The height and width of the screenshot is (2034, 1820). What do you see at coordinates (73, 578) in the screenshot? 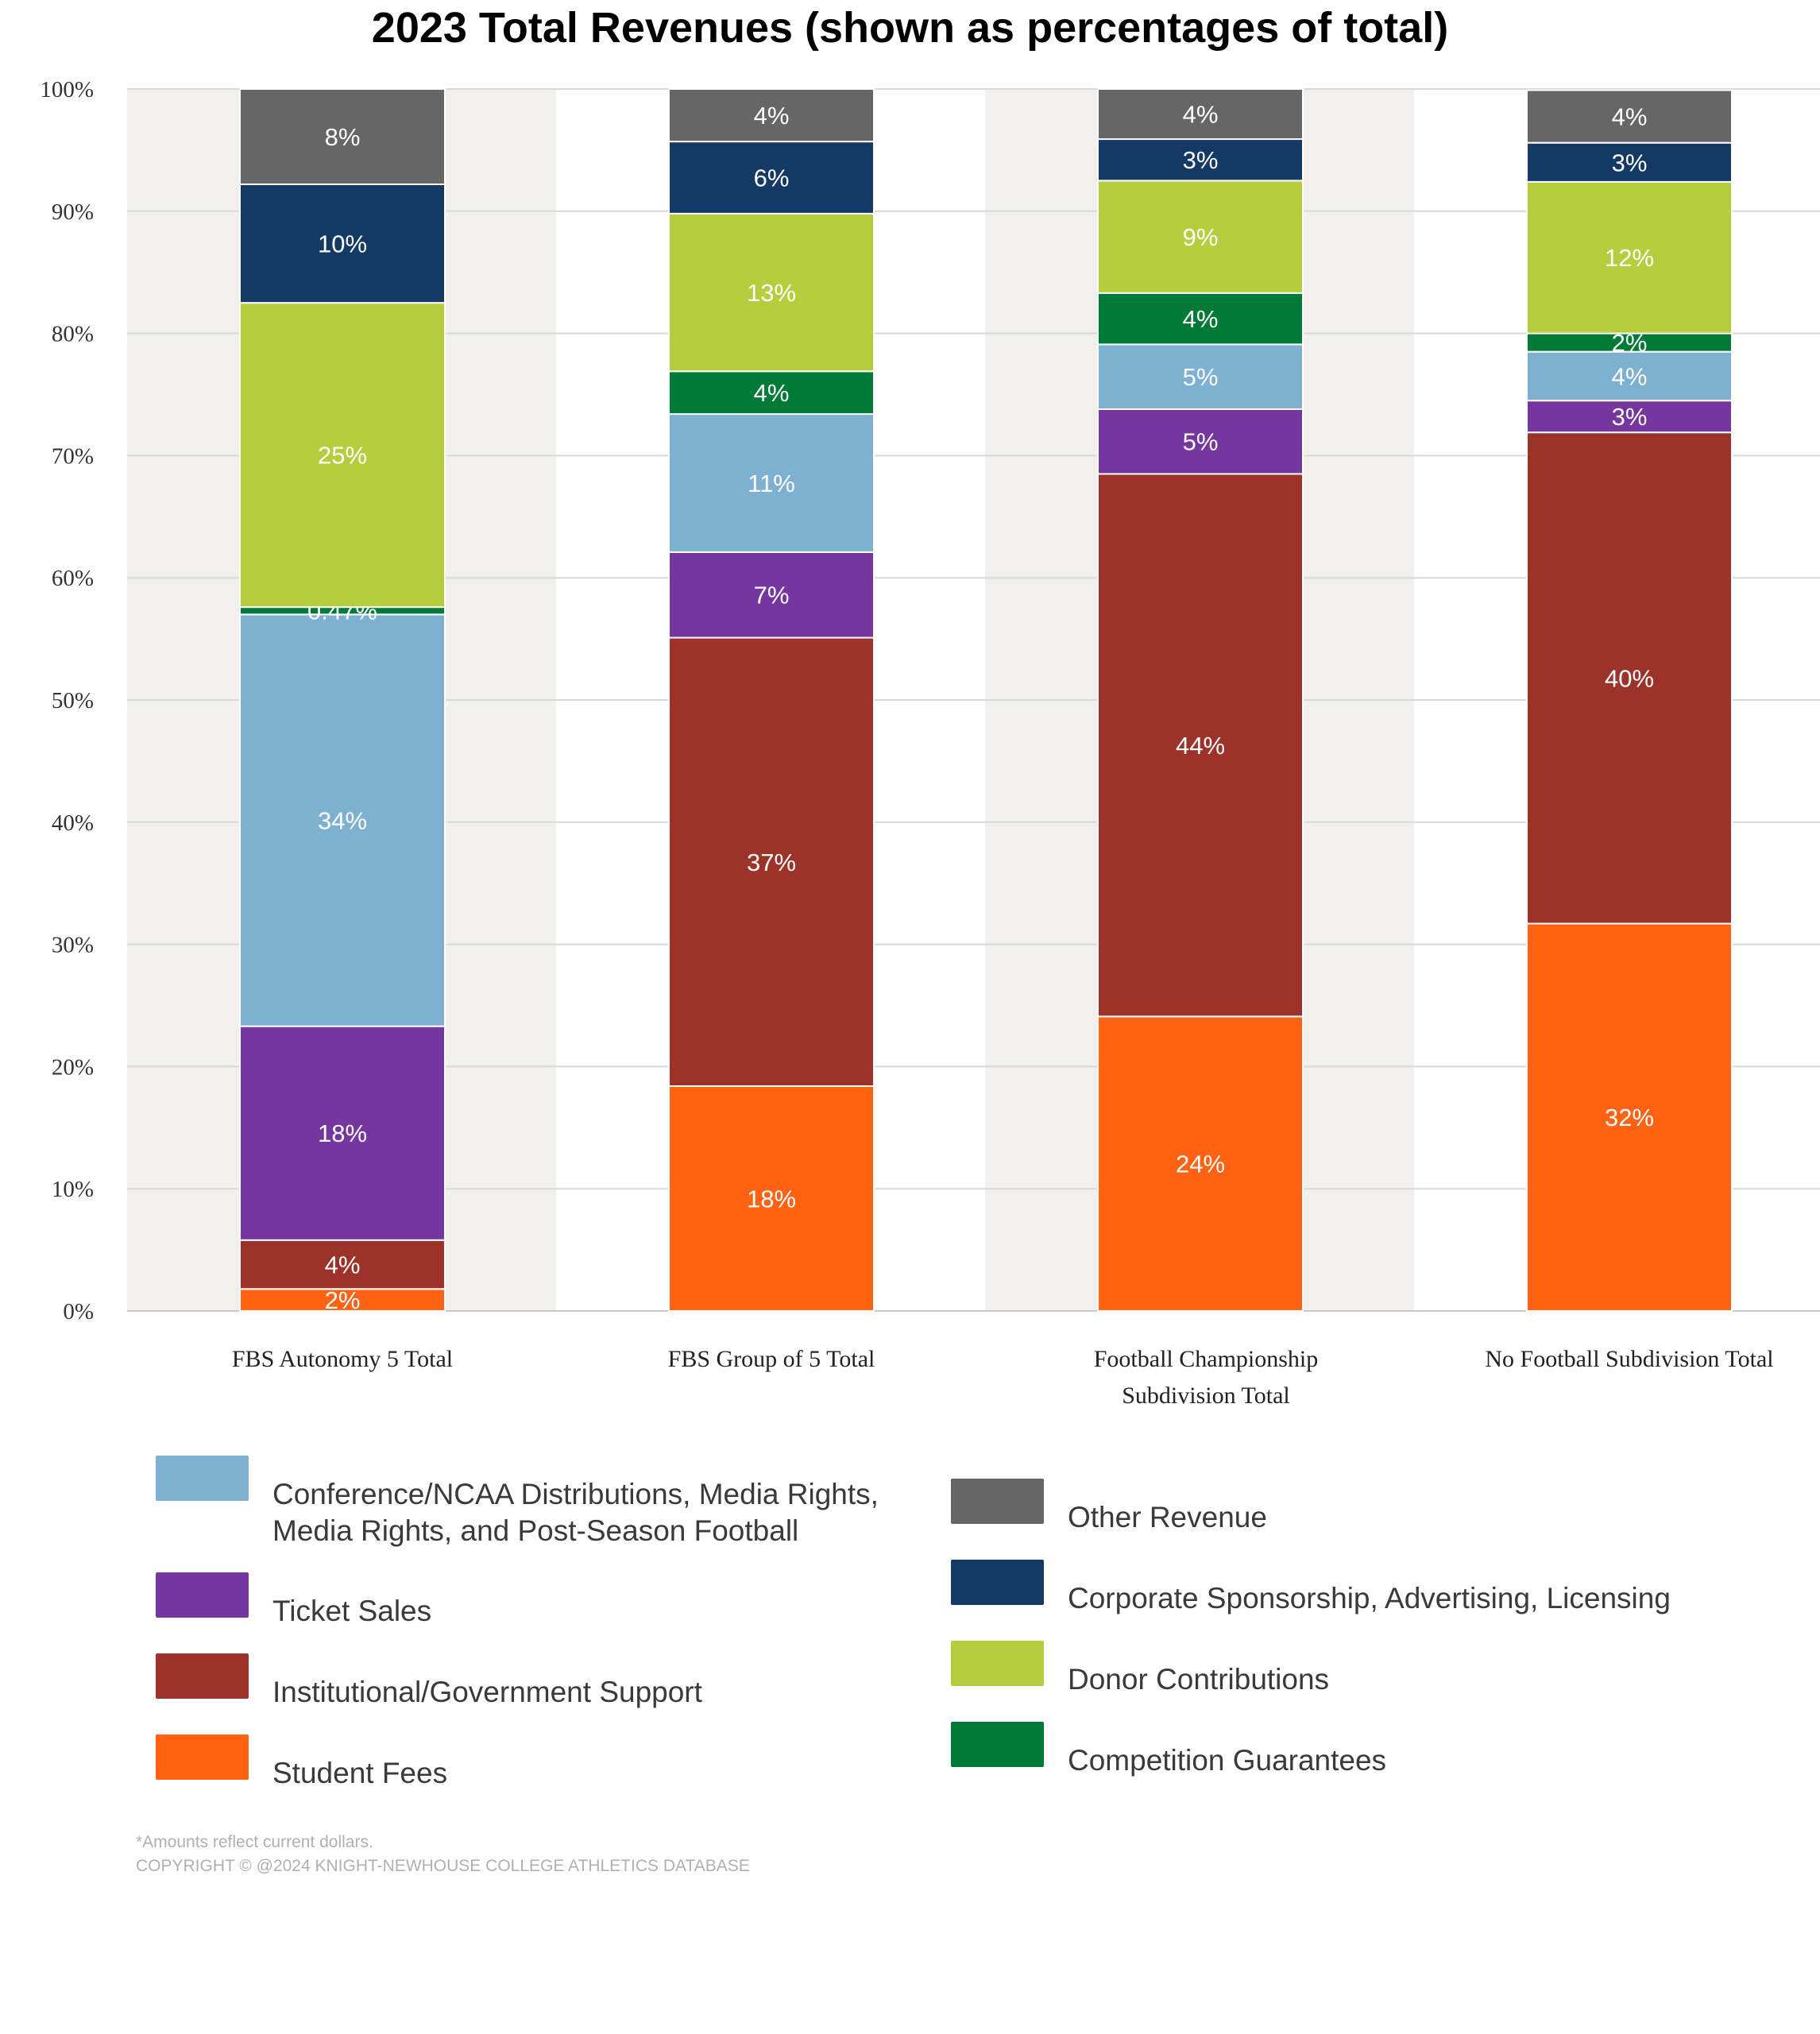
I see `y-tick-label: 60%` at bounding box center [73, 578].